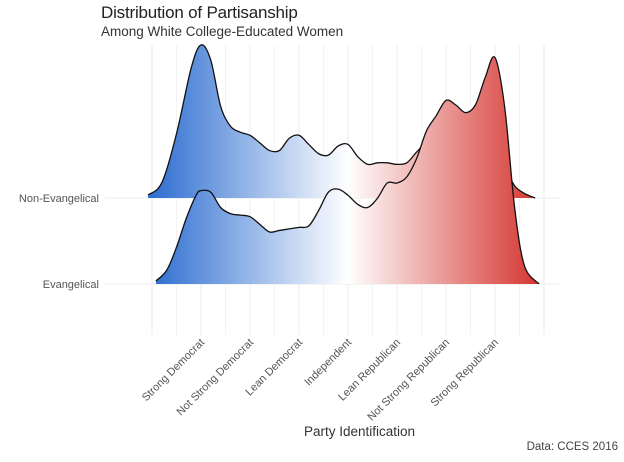 The height and width of the screenshot is (462, 624). Describe the element at coordinates (572, 447) in the screenshot. I see `caption: Data: CCES 2016` at that location.